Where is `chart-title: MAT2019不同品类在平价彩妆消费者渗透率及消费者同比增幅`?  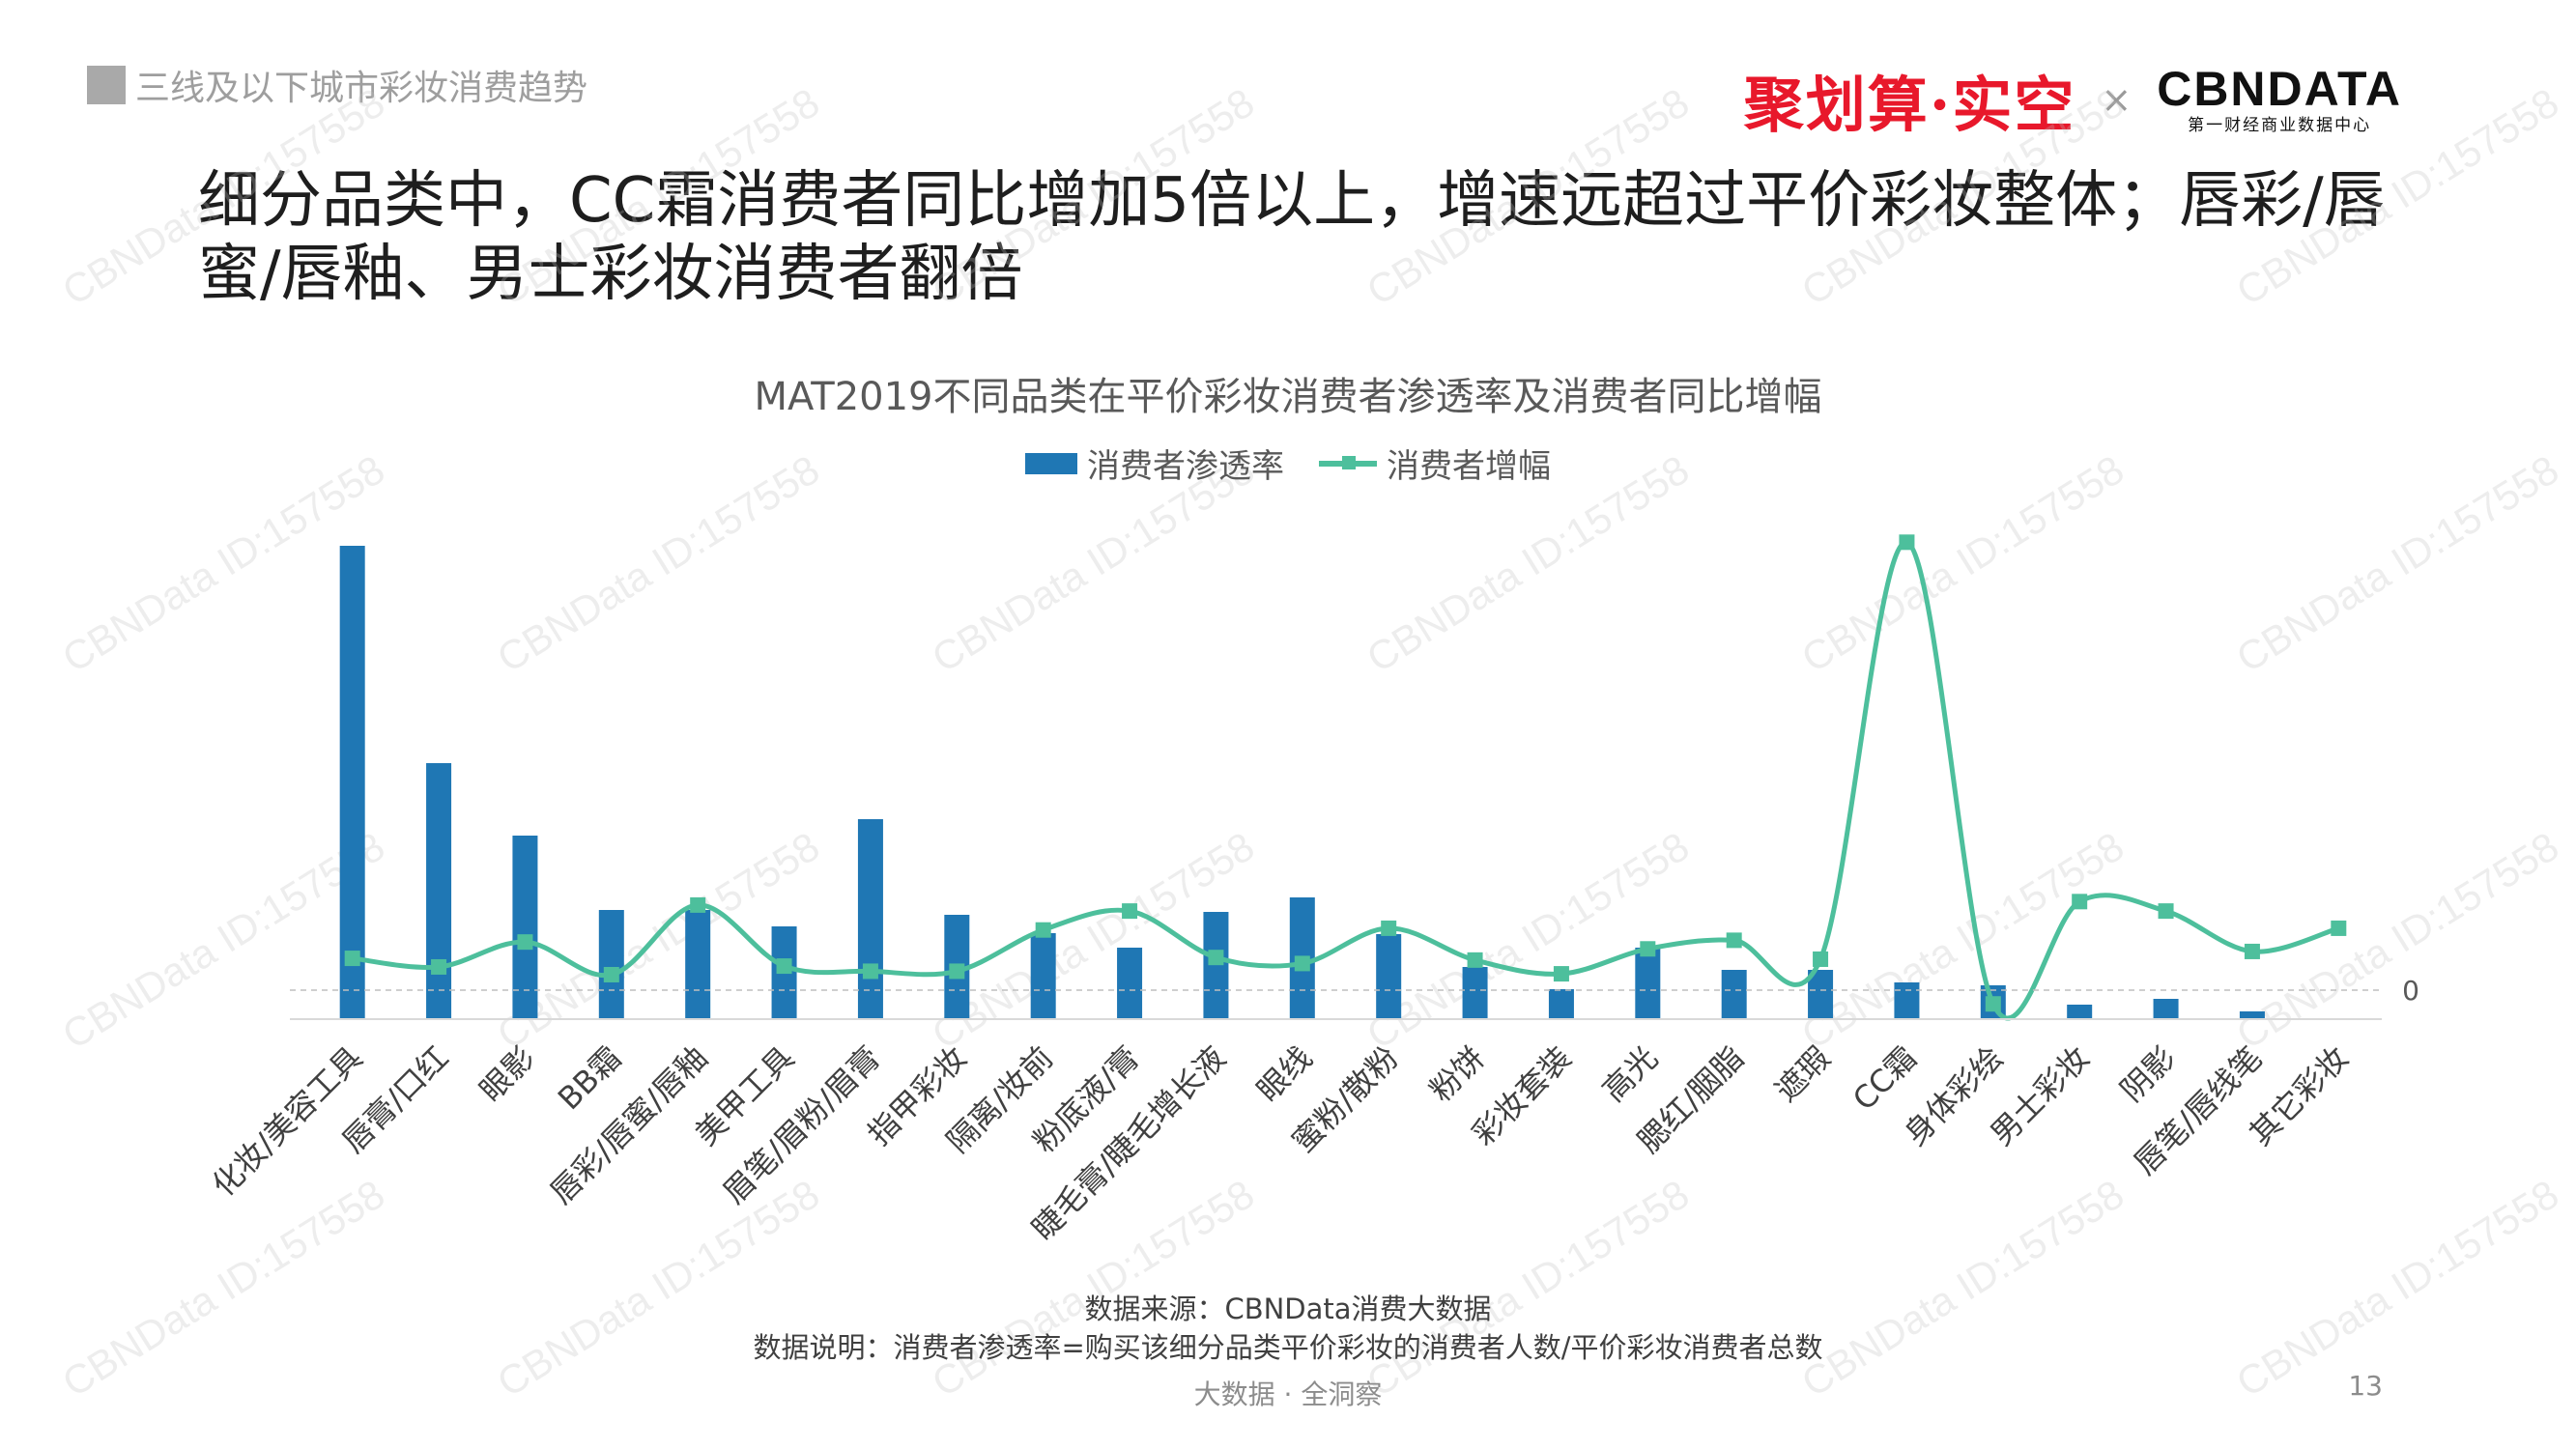 chart-title: MAT2019不同品类在平价彩妆消费者渗透率及消费者同比增幅 is located at coordinates (1288, 397).